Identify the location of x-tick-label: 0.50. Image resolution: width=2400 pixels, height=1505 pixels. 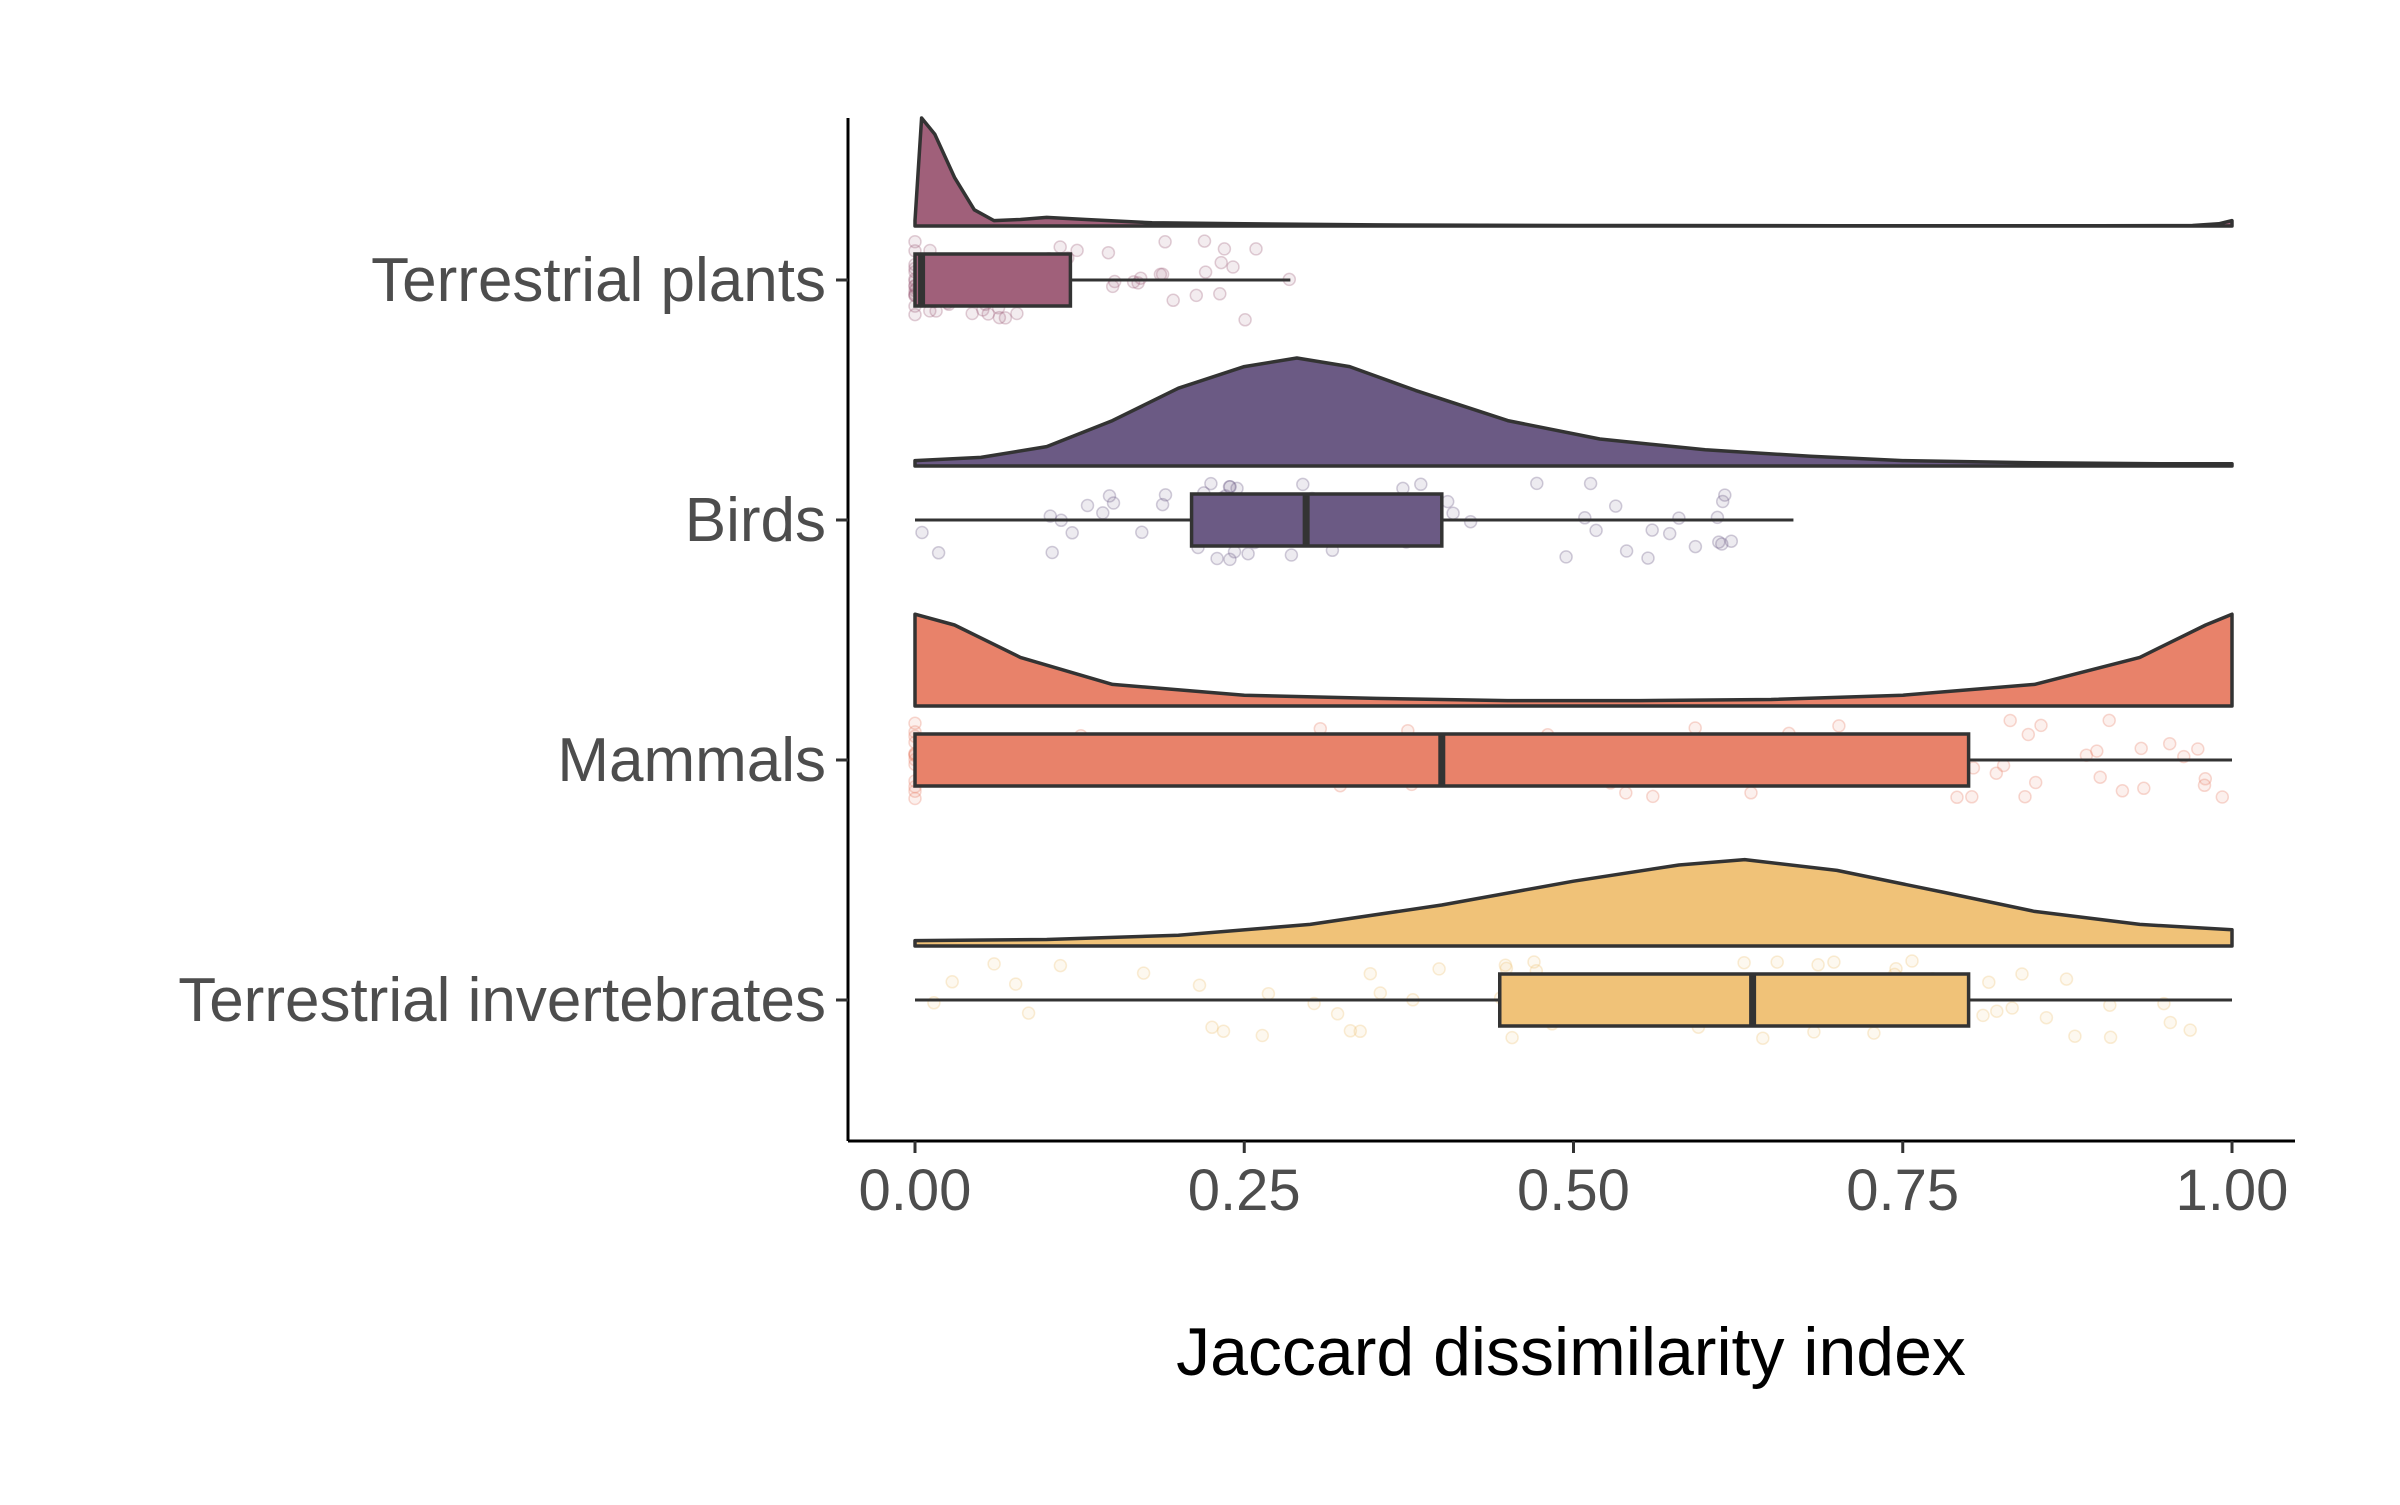
(1573, 1190).